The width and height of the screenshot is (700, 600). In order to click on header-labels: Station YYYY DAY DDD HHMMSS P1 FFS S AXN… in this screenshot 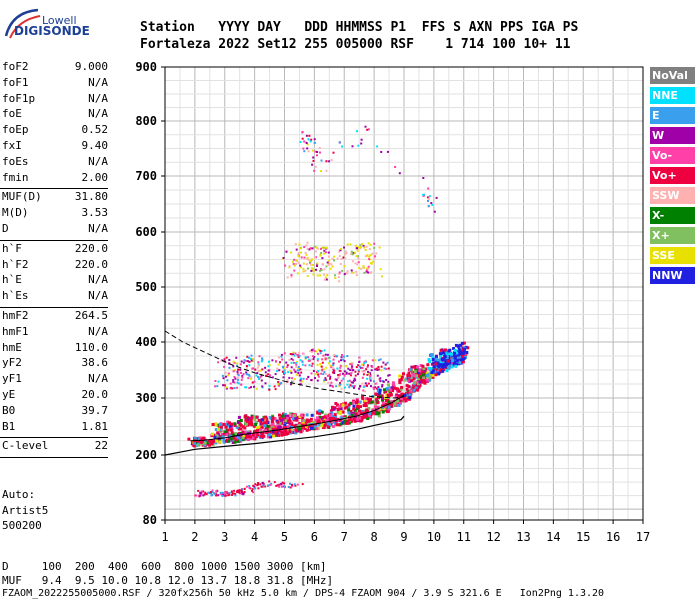, I will do `click(359, 27)`.